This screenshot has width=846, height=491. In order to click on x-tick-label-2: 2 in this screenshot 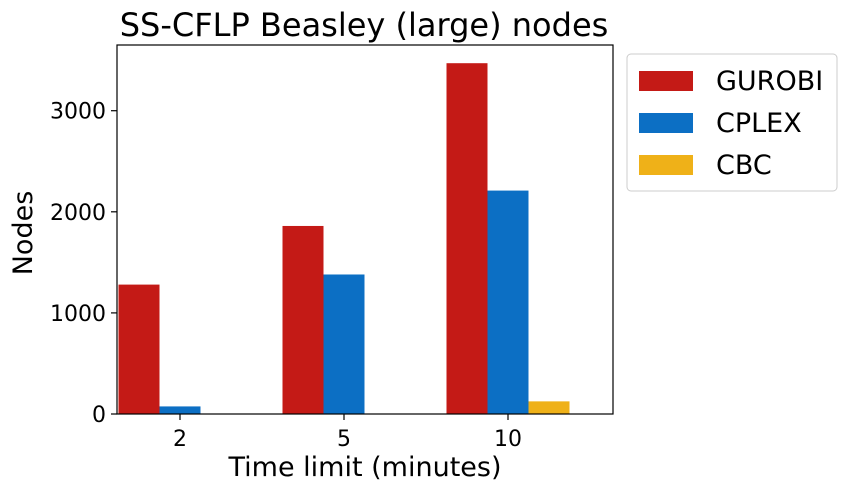, I will do `click(180, 439)`.